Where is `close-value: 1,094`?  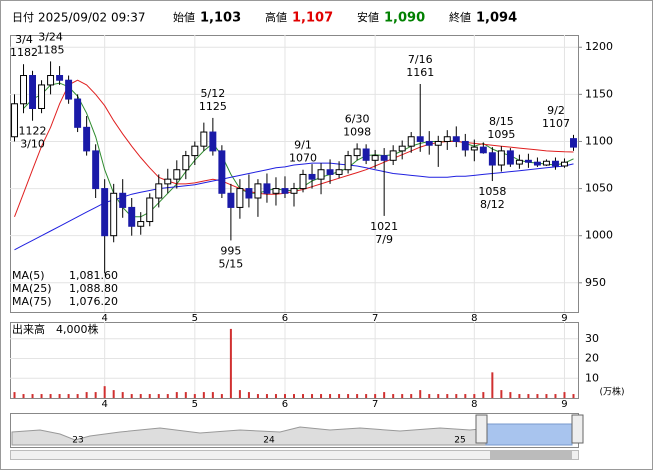 close-value: 1,094 is located at coordinates (496, 18).